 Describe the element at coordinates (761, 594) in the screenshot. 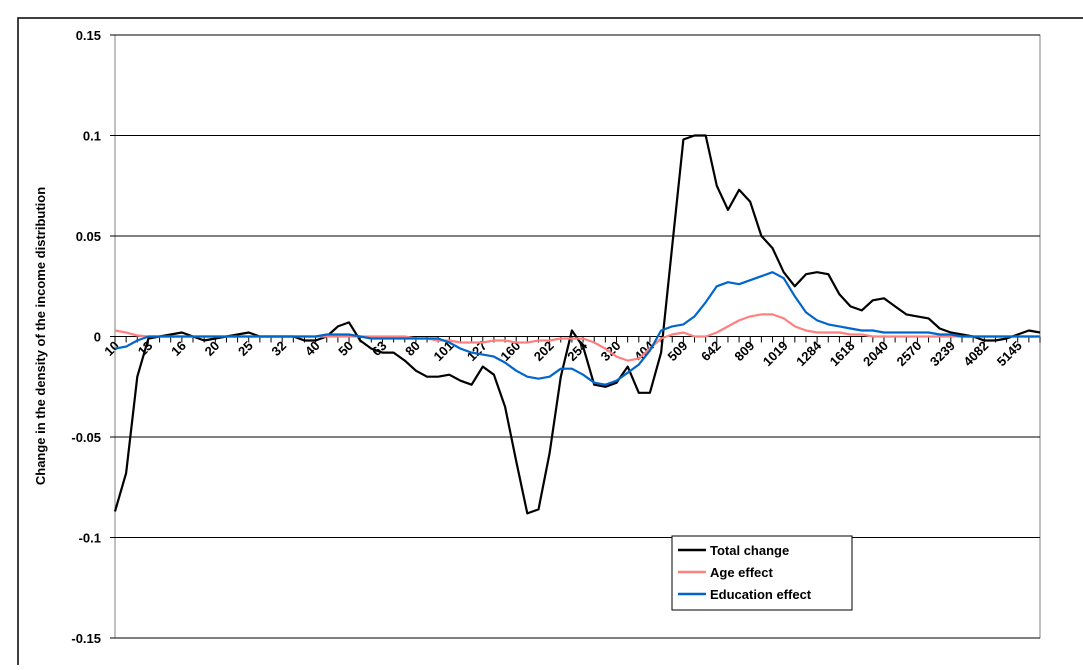

I see `legend-label: Education effect` at that location.